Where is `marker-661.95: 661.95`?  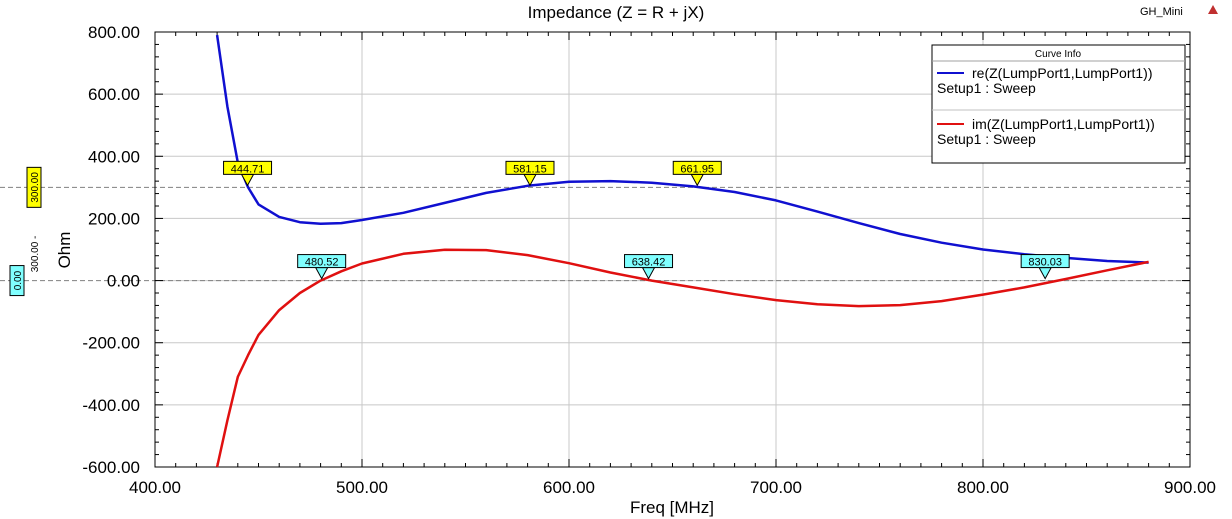 marker-661.95: 661.95 is located at coordinates (697, 173).